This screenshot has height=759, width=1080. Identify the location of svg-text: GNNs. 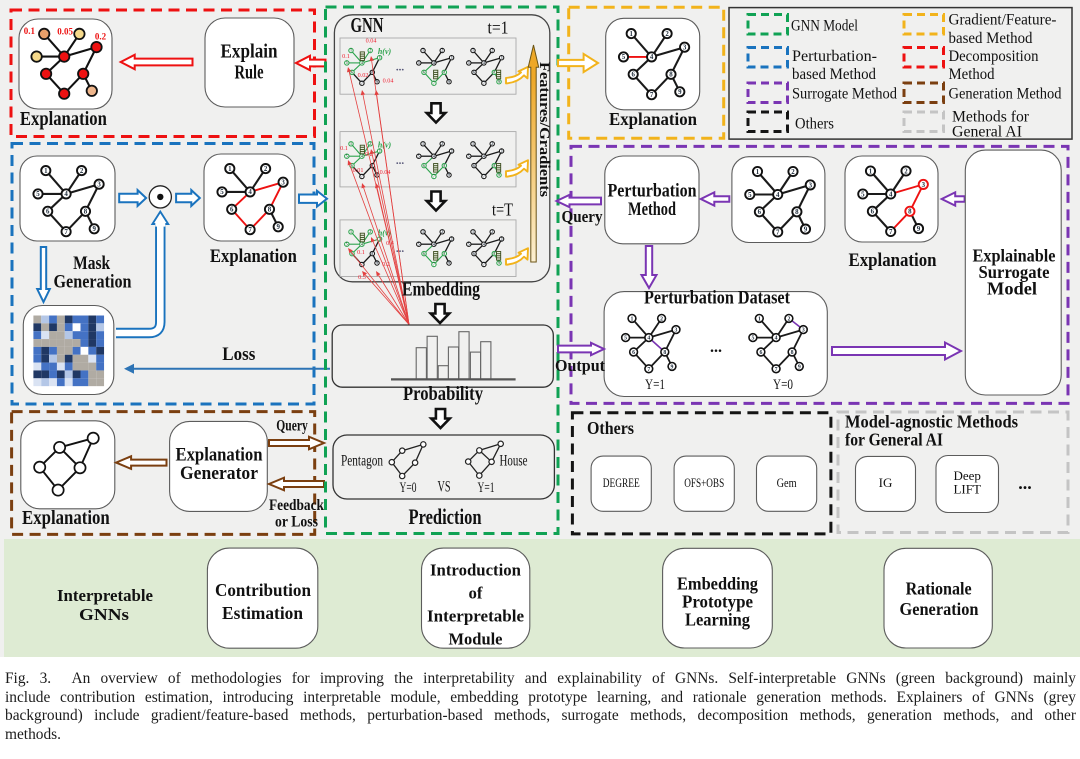
(104, 614).